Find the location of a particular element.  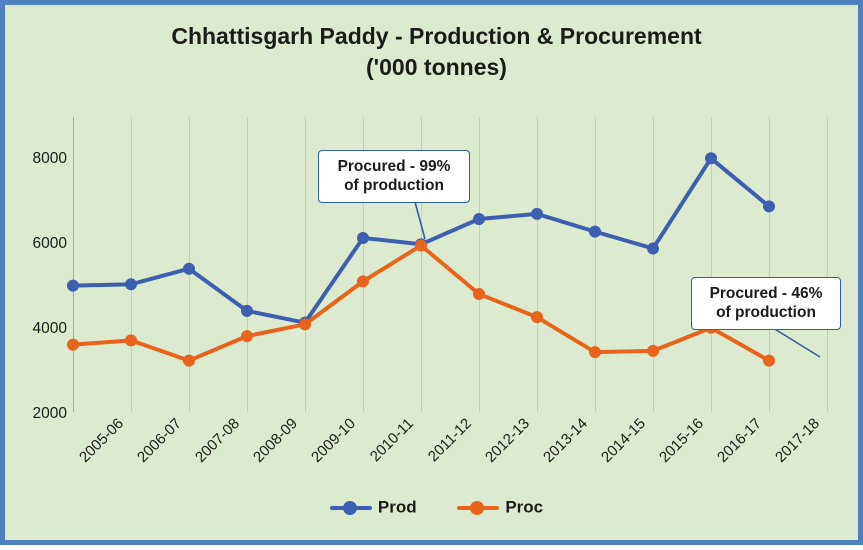

annotation-callout-procured-99: Procured - 99% of production is located at coordinates (394, 176).